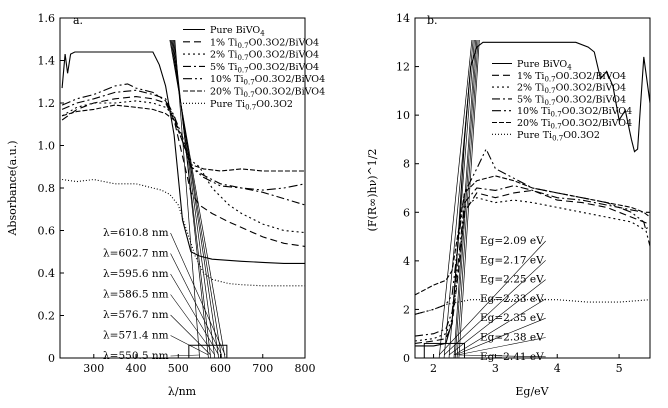 Image resolution: width=668 pixels, height=408 pixels. What do you see at coordinates (403, 115) in the screenshot?
I see `y-tick-label: 10` at bounding box center [403, 115].